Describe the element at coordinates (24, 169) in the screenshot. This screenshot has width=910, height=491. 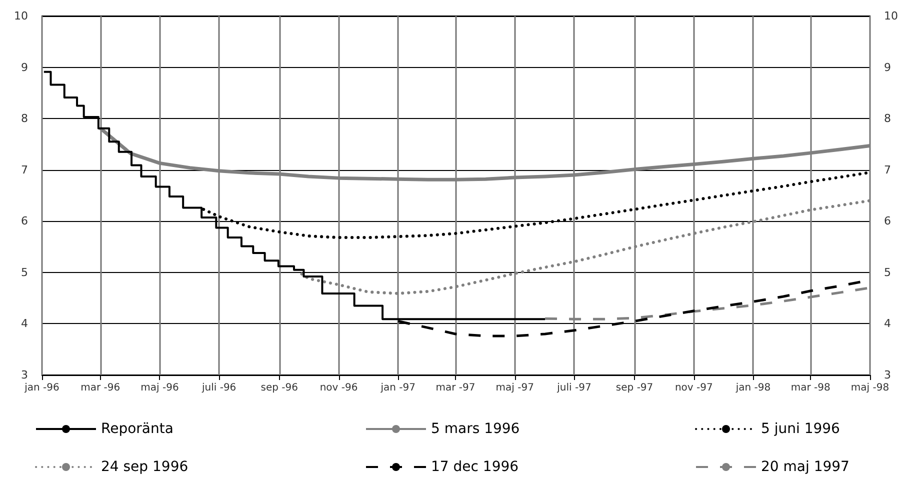
I see `y-tick-label: 7` at that location.